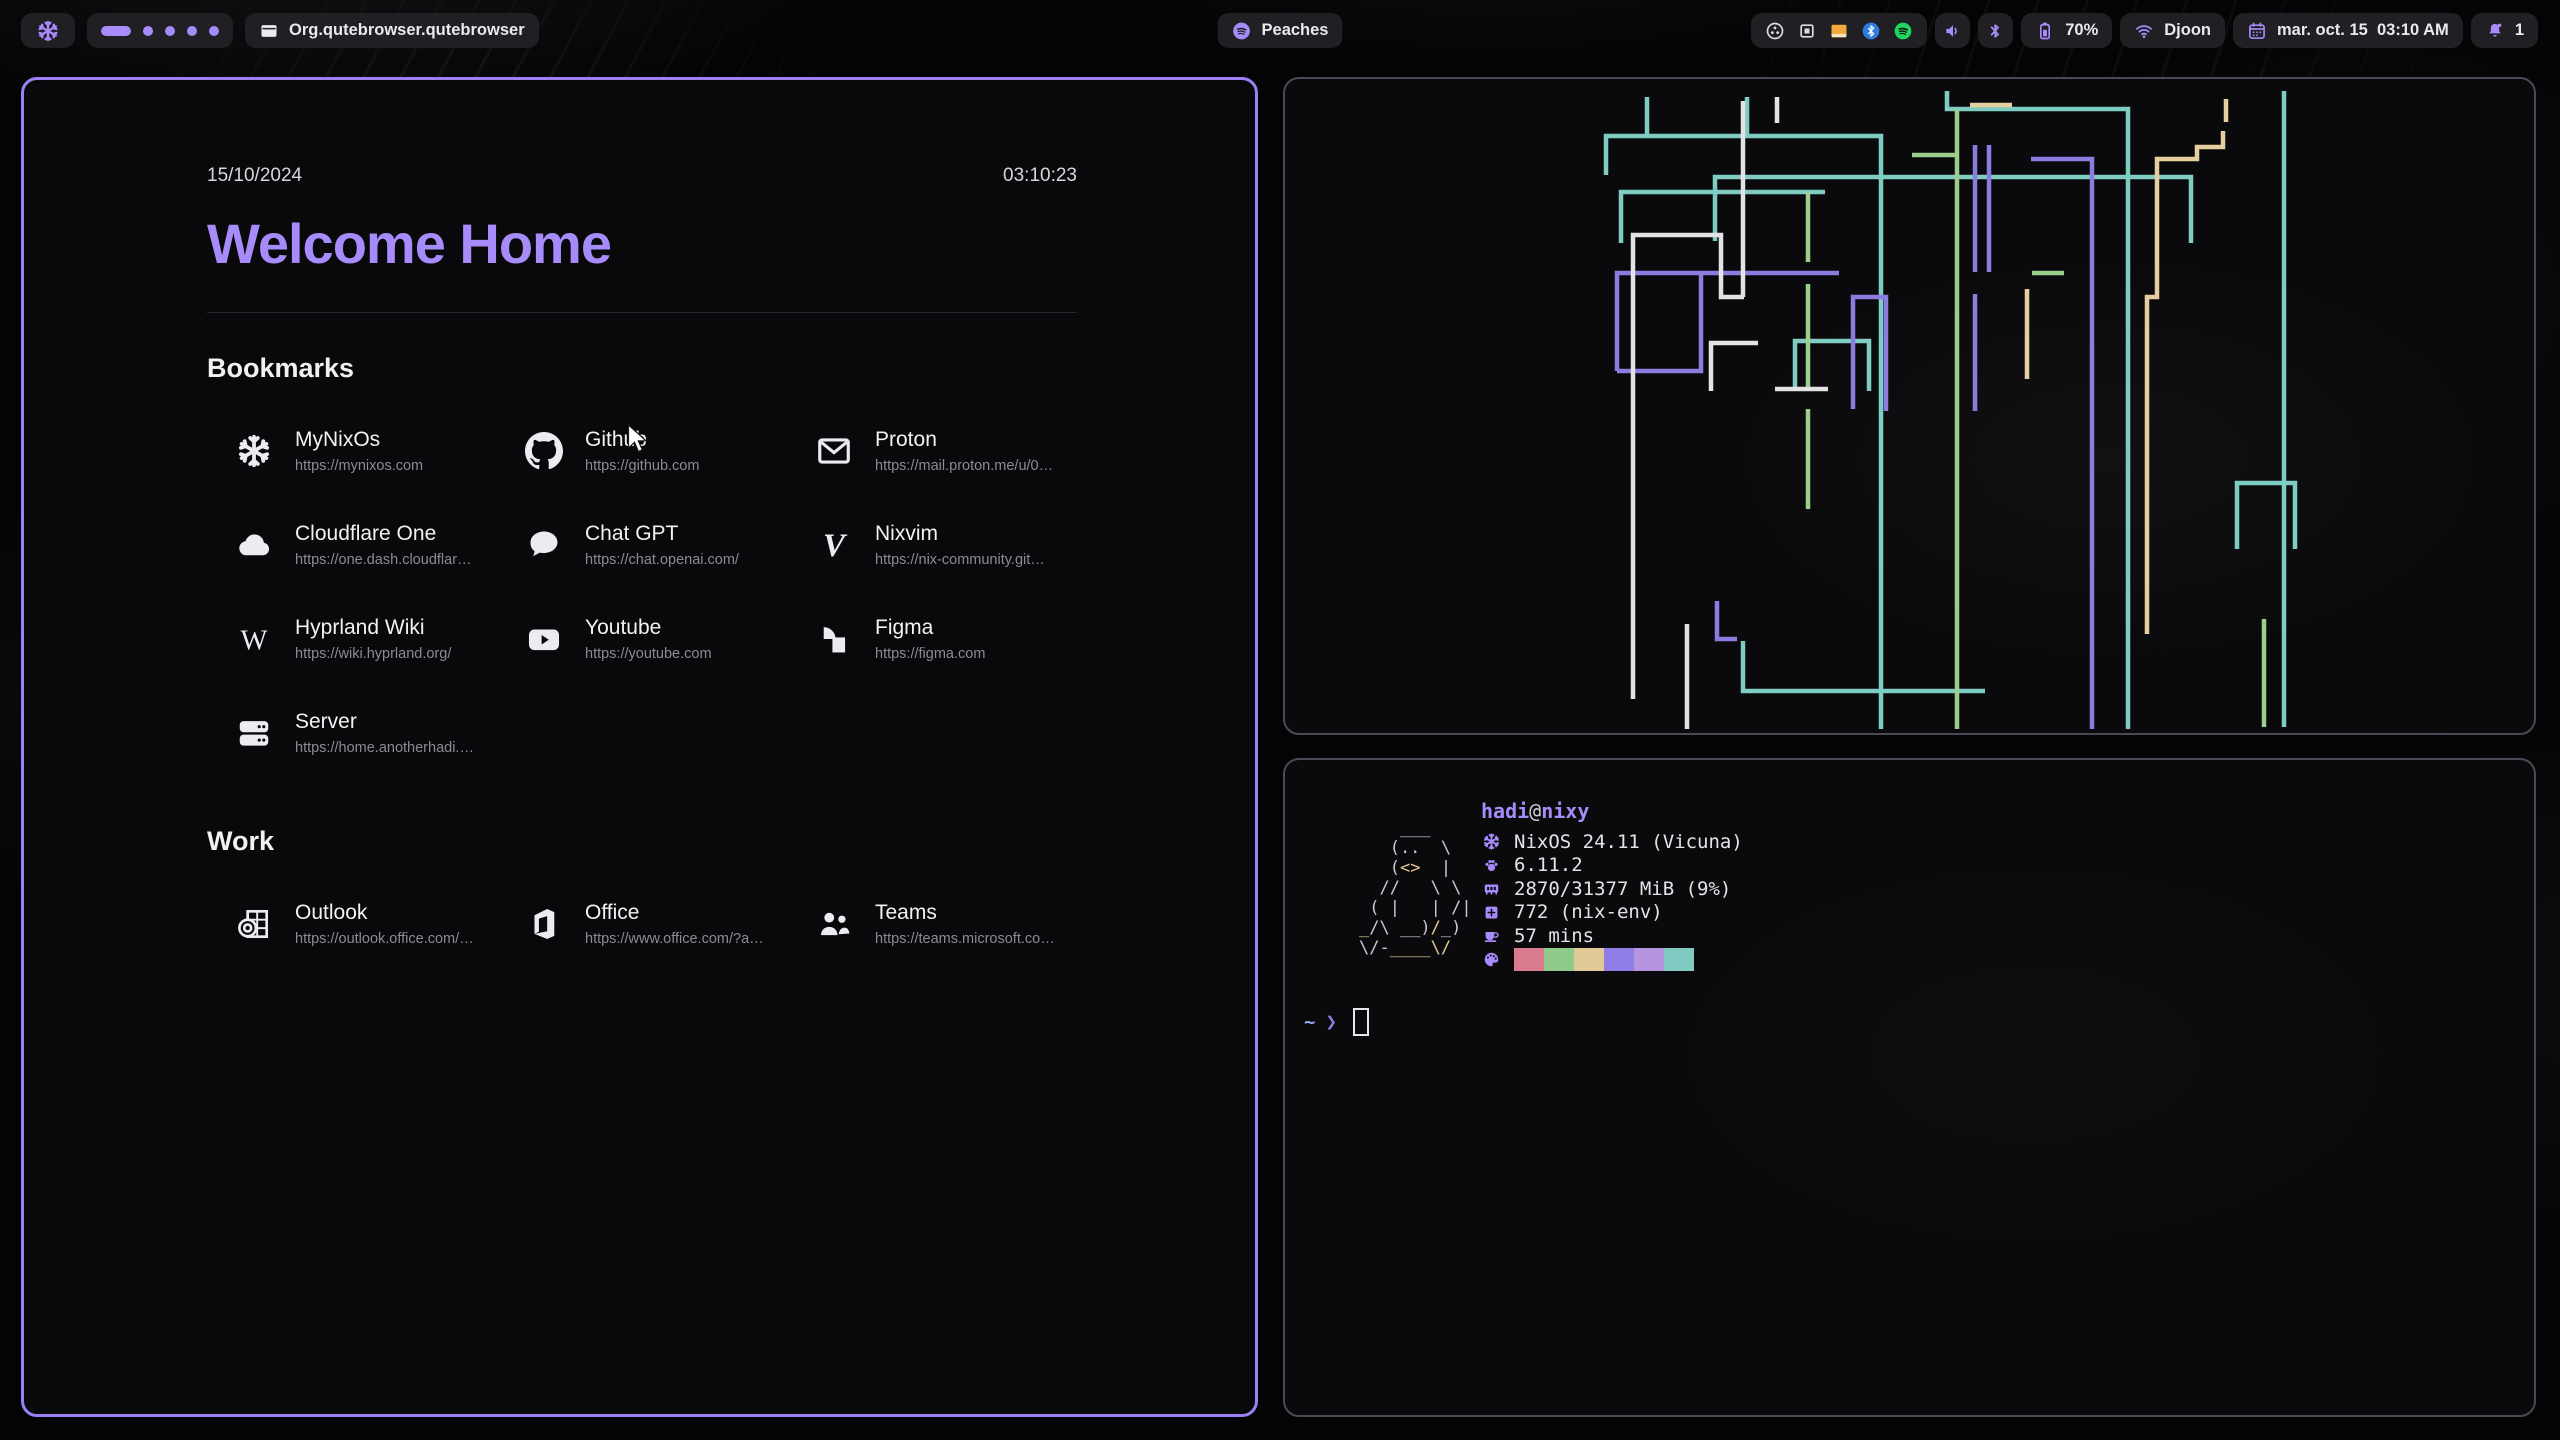 This screenshot has width=2560, height=1440. What do you see at coordinates (544, 545) in the screenshot?
I see `chat-icon` at bounding box center [544, 545].